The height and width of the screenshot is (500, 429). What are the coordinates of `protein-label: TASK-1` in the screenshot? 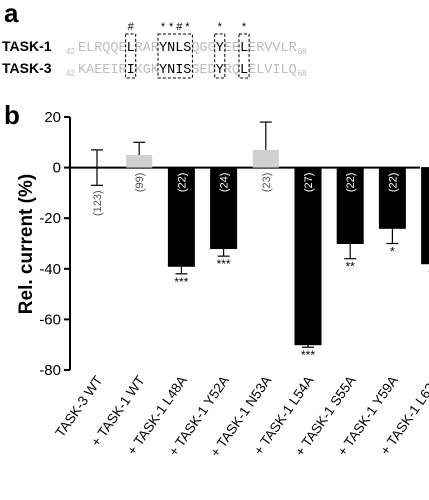 It's located at (27, 46).